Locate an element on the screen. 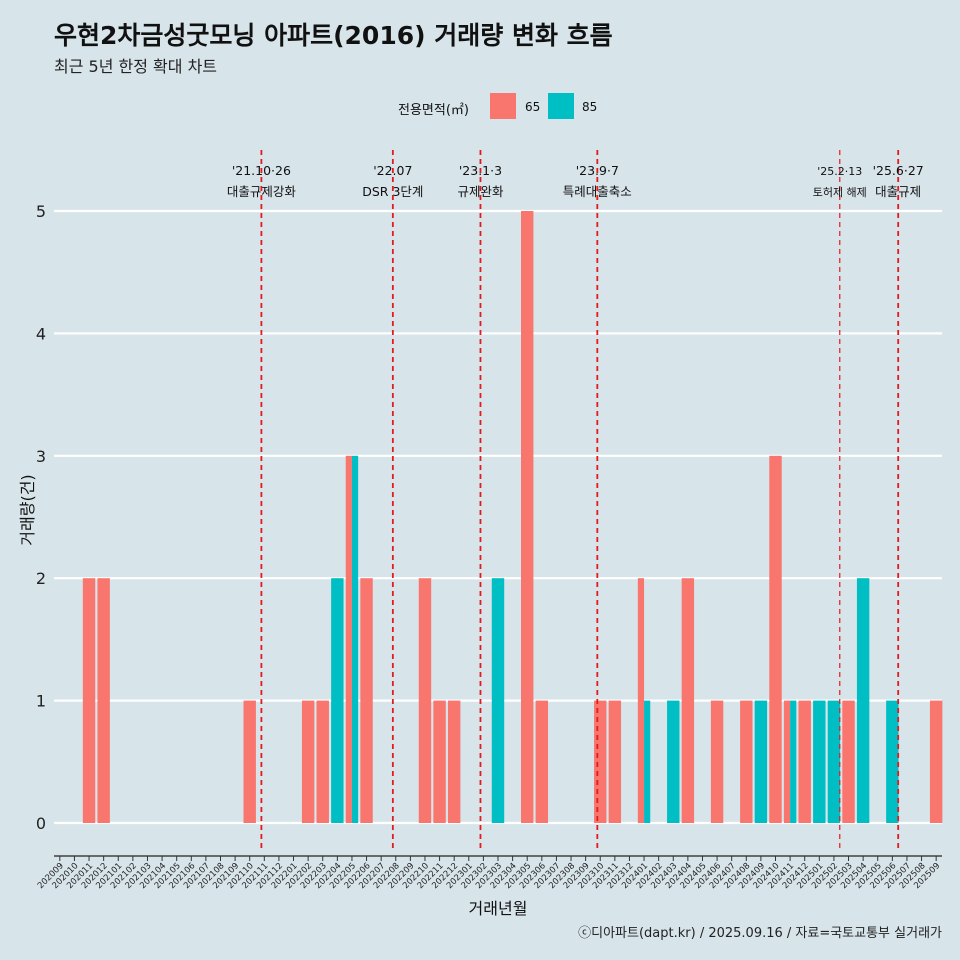 The width and height of the screenshot is (960, 960). event-label-1: DSR 3단계 is located at coordinates (392, 191).